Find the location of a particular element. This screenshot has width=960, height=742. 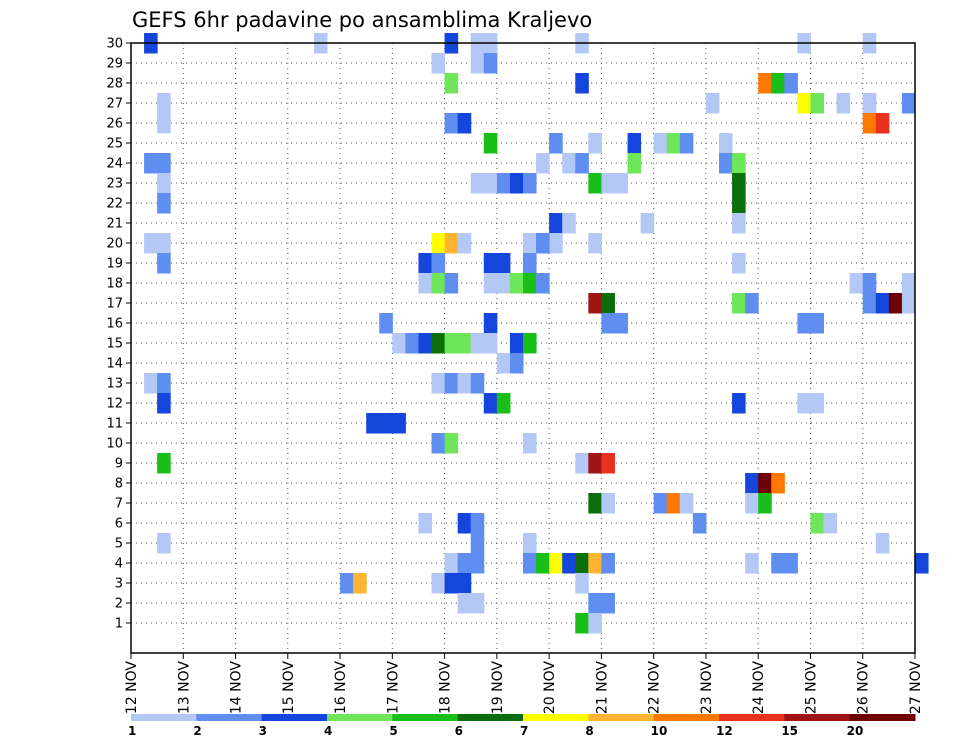

x-tick-label: 21 NOV is located at coordinates (602, 688).